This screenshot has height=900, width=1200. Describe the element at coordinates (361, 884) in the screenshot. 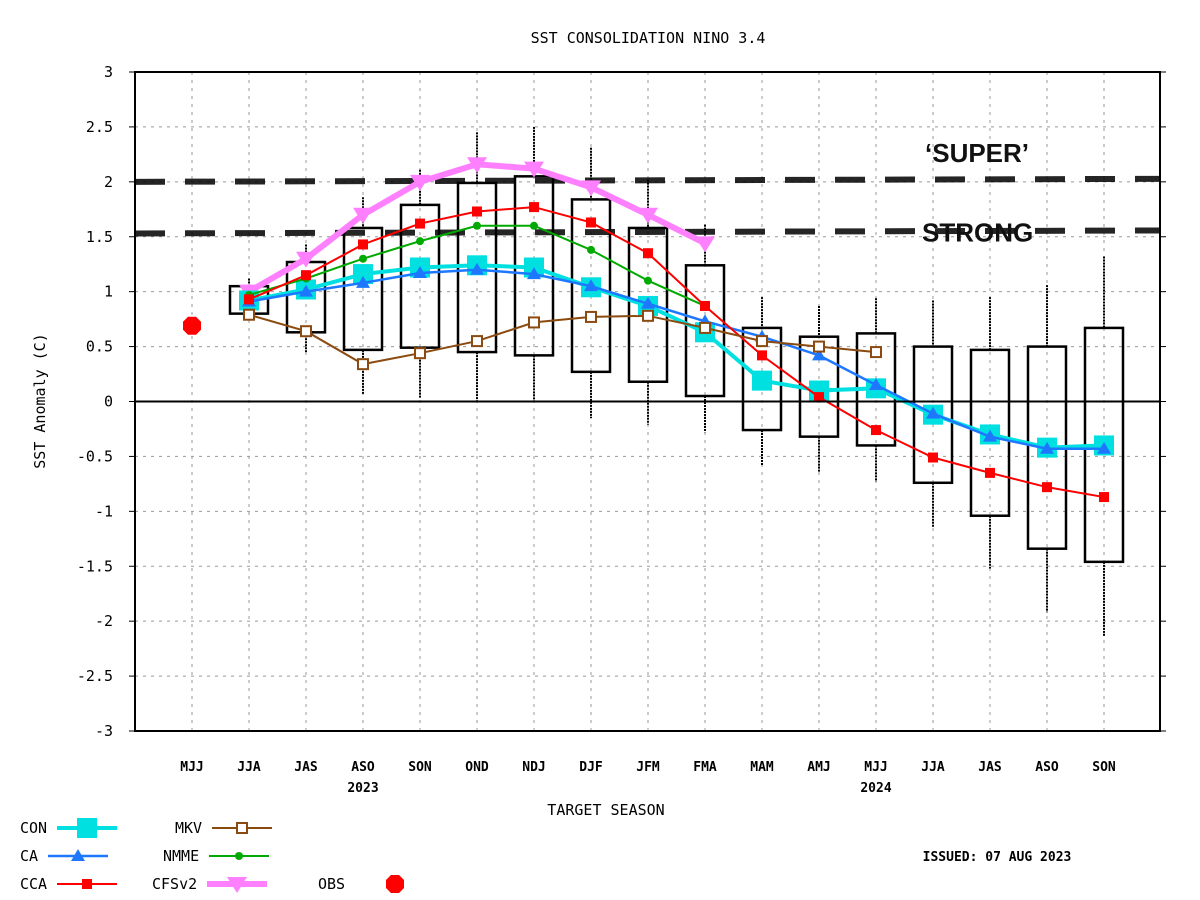

I see `legend-item-obs: OBS` at that location.